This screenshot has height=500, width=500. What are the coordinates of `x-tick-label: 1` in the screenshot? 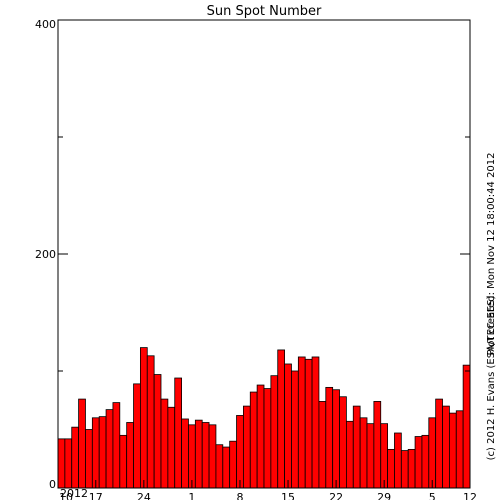 It's located at (191, 495).